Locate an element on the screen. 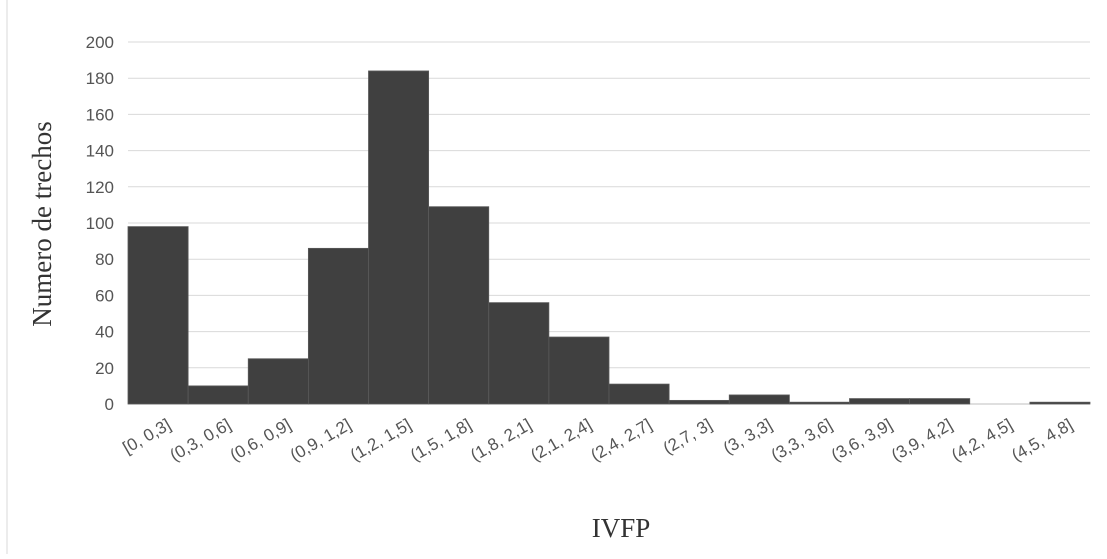 The height and width of the screenshot is (559, 1107). y-tick-label: 20 is located at coordinates (104, 368).